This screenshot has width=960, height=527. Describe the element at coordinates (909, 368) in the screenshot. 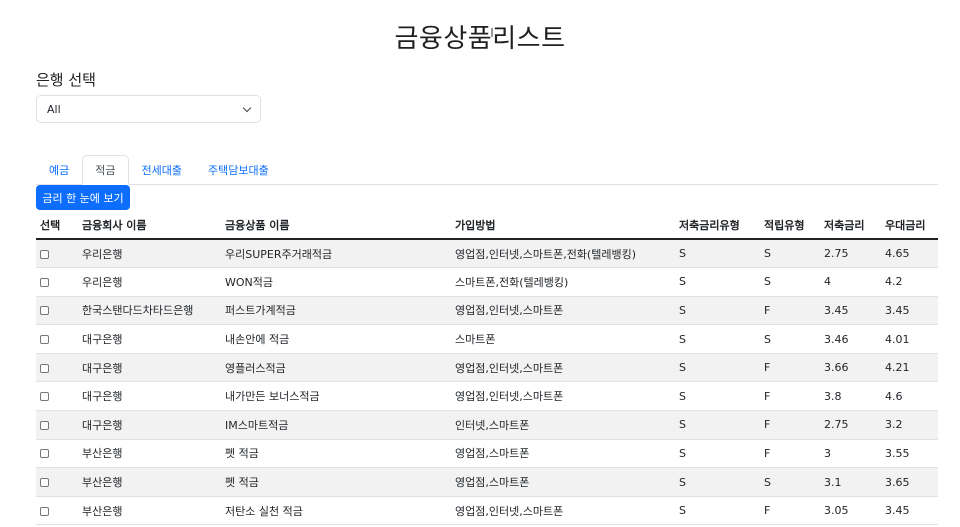

I see `cell-preferential-rate: 4.21` at that location.